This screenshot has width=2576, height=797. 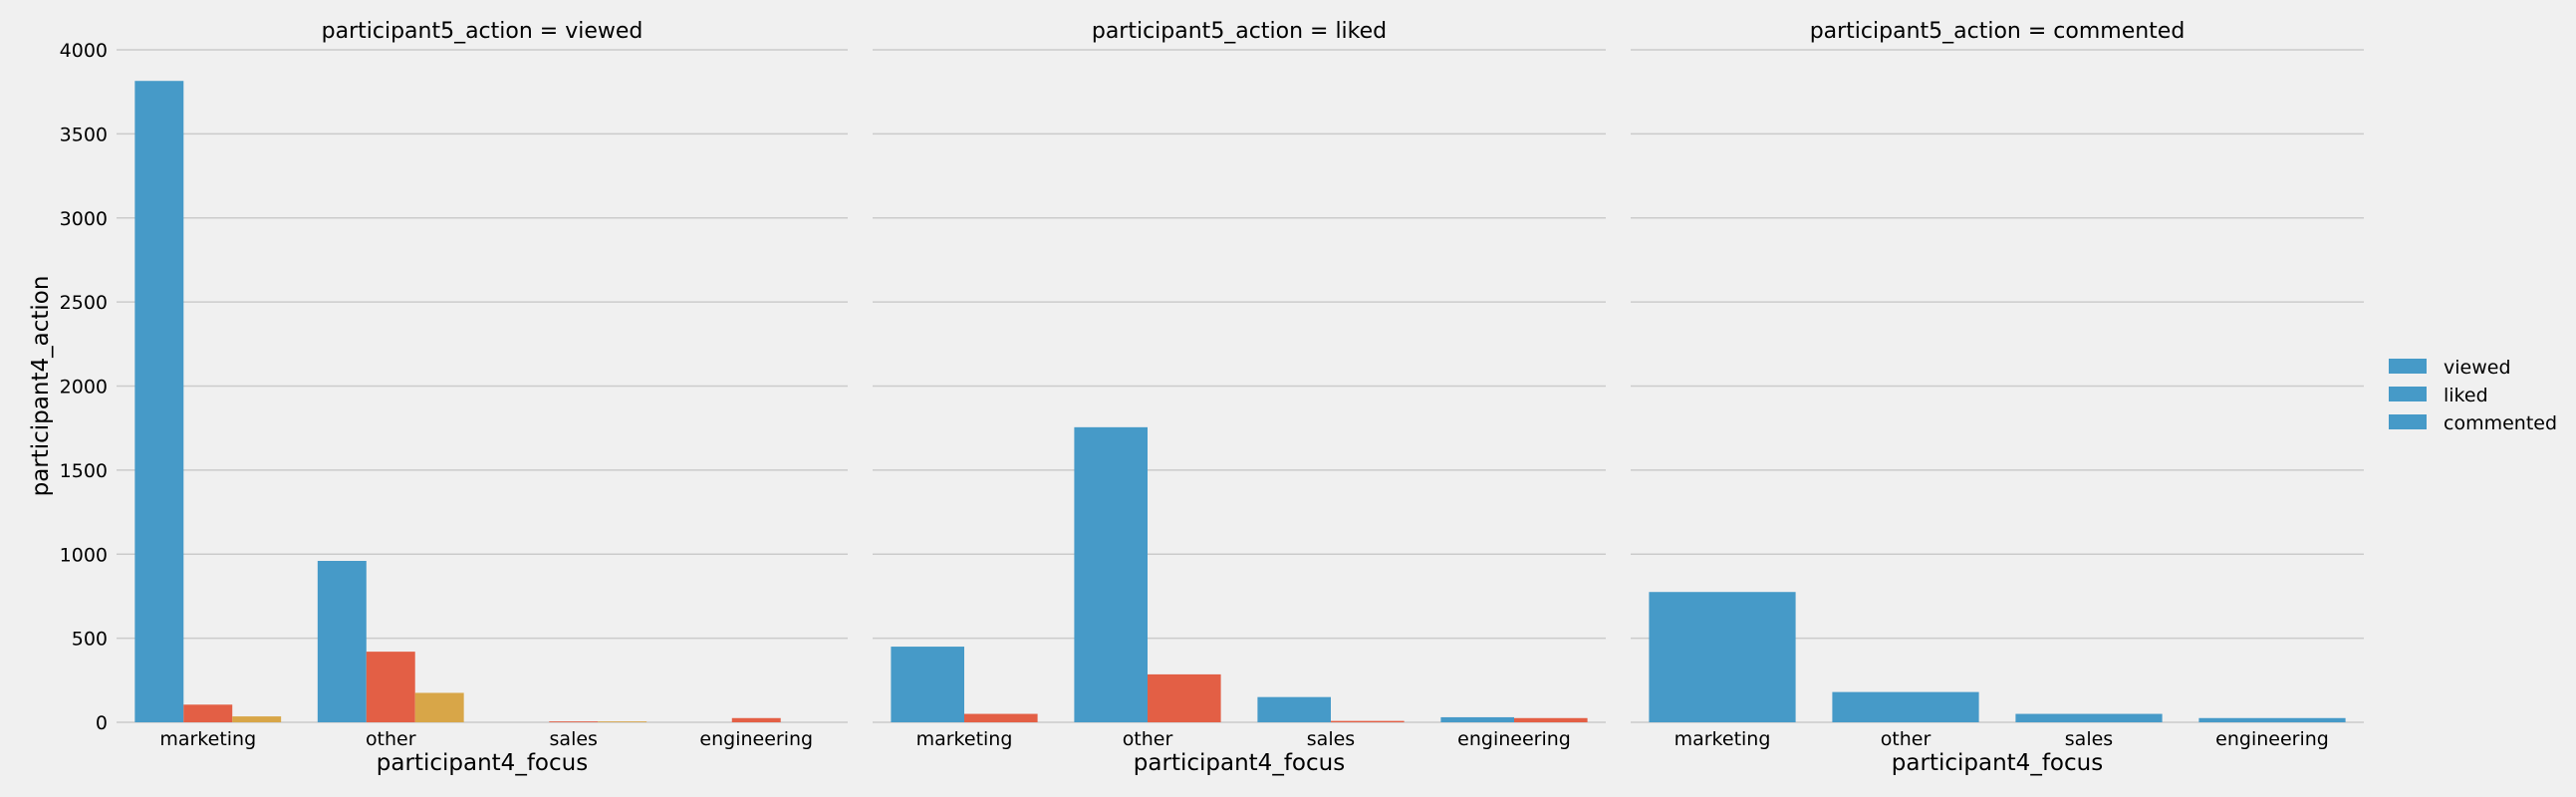 I want to click on facet-title: participant5_action = commented, so click(x=1998, y=32).